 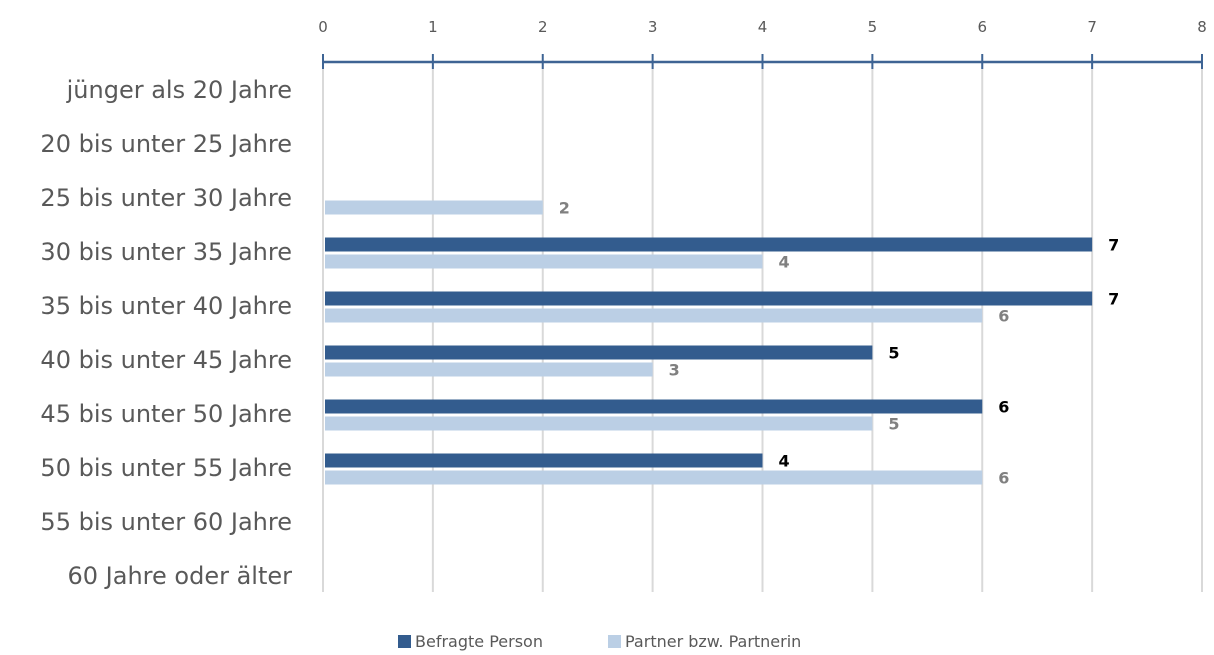 I want to click on x-tick-label: 8, so click(x=1202, y=27).